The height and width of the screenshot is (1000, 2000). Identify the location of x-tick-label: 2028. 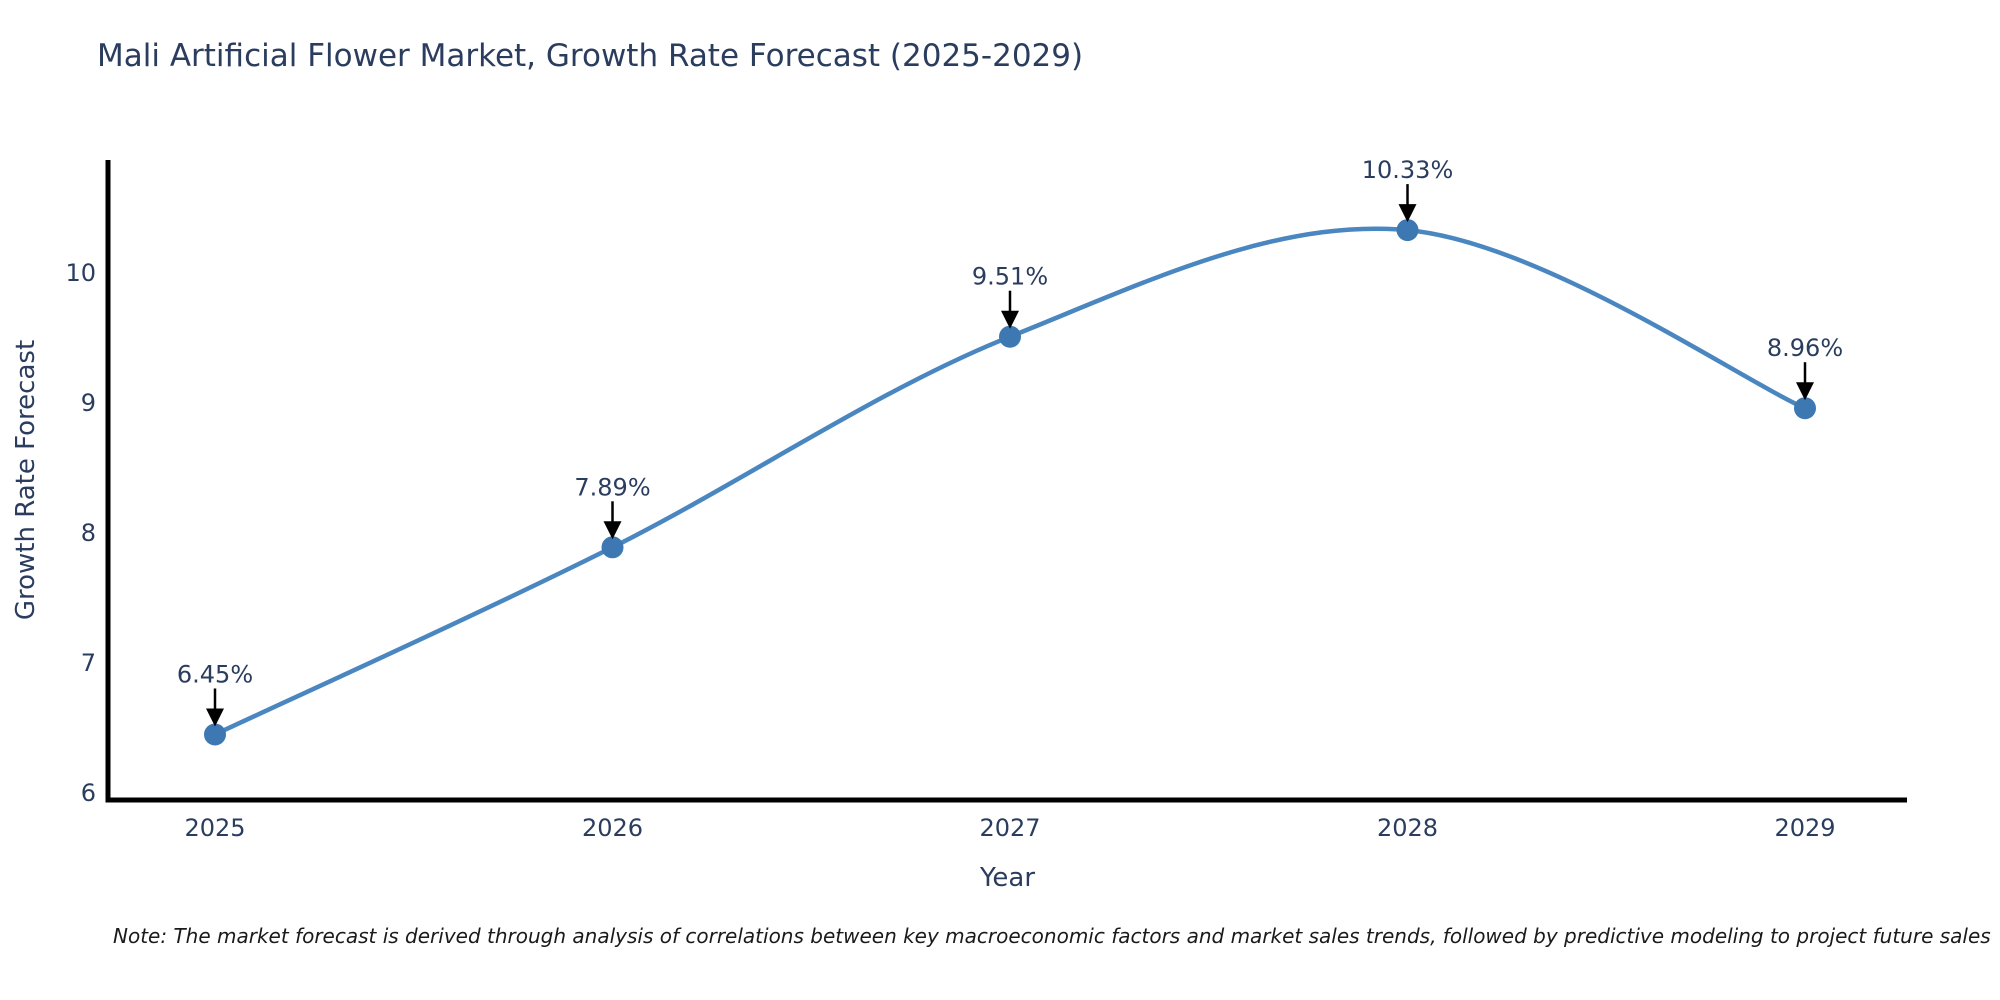
(1407, 828).